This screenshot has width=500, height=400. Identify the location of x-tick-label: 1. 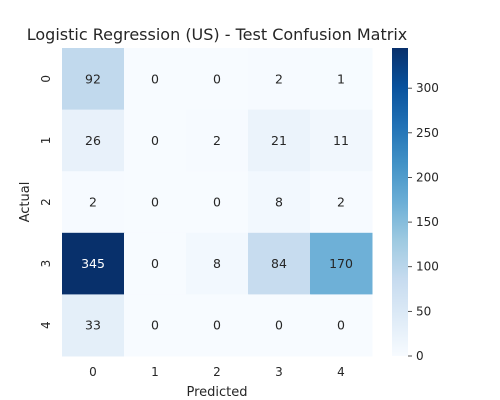
(155, 372).